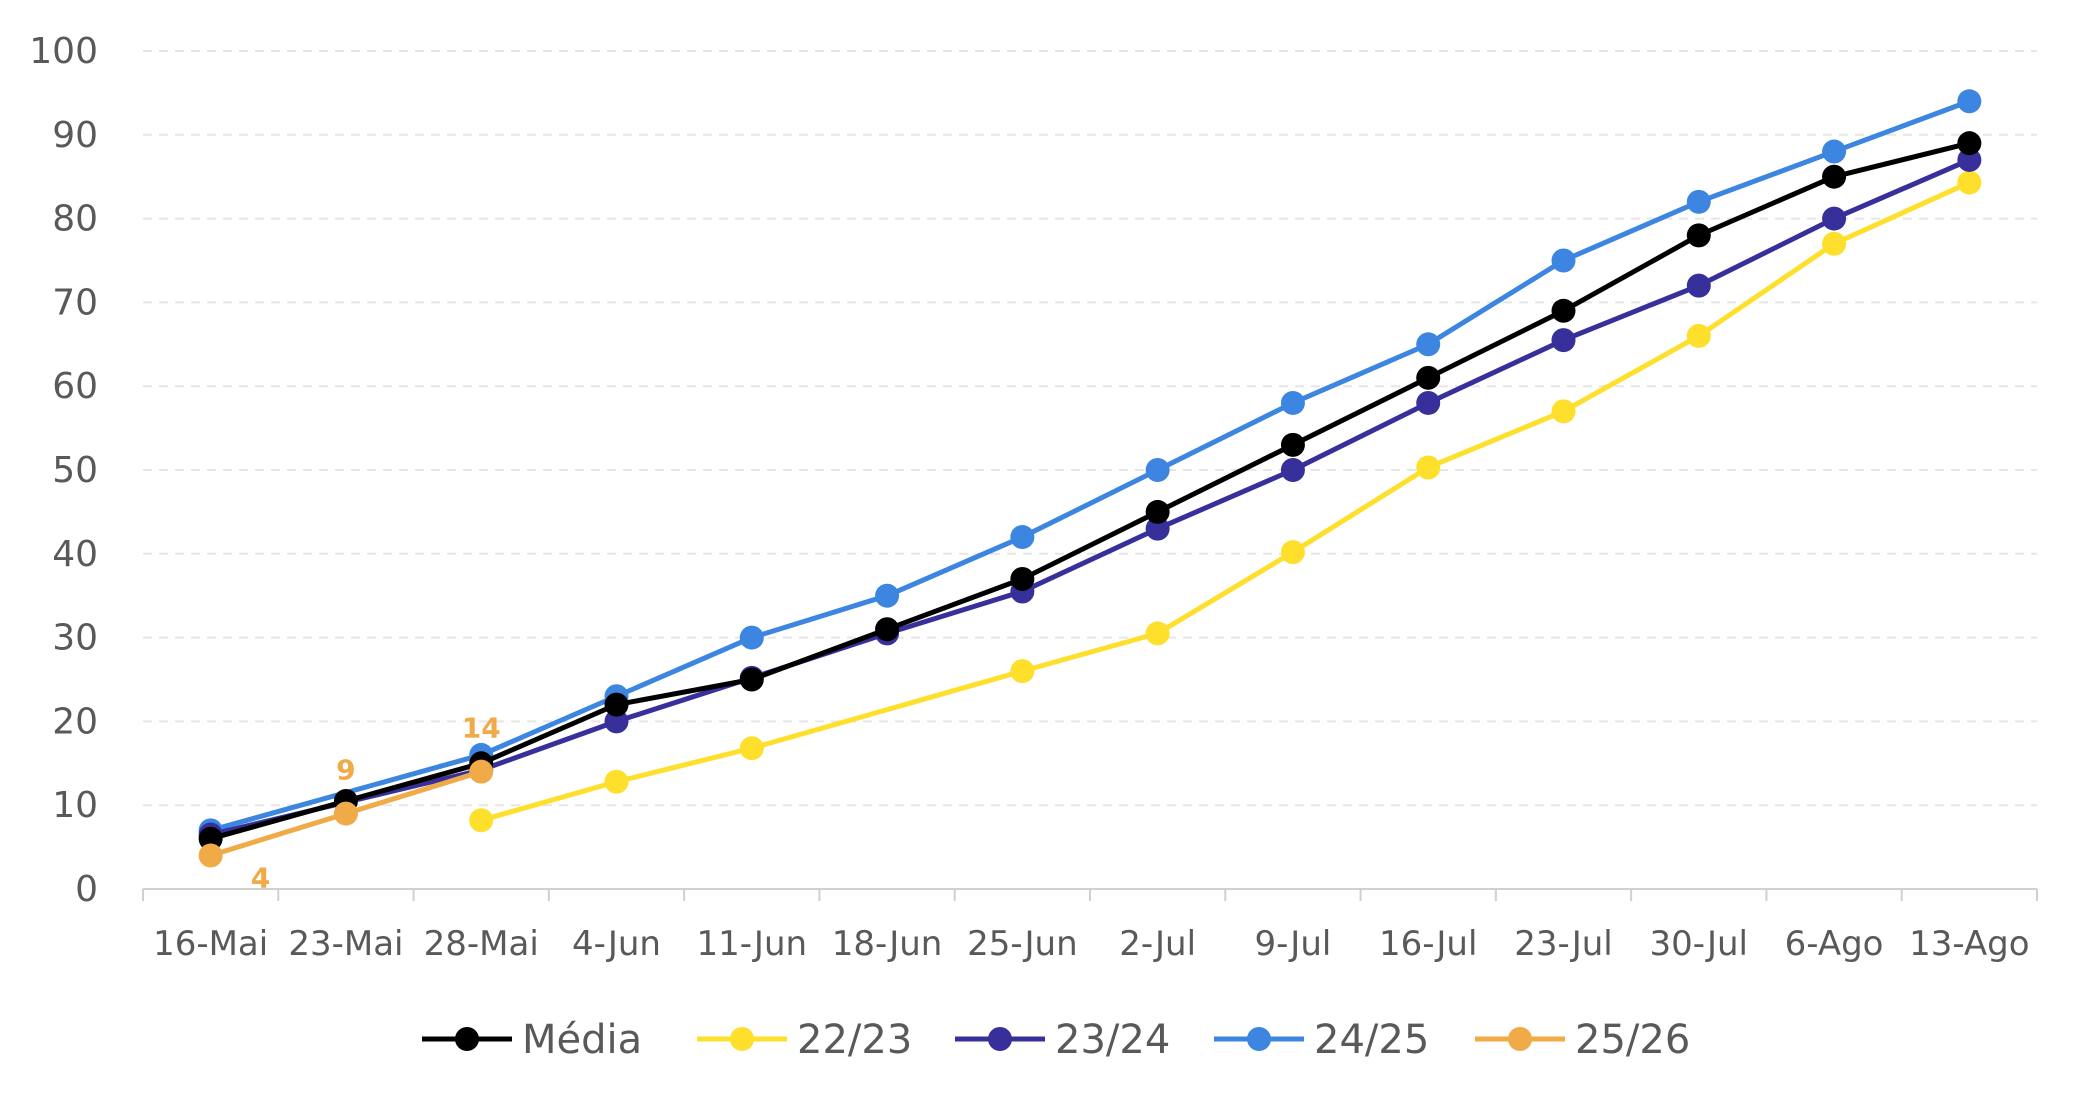 This screenshot has width=2079, height=1104. I want to click on x-tick-label: 13-Ago, so click(1969, 944).